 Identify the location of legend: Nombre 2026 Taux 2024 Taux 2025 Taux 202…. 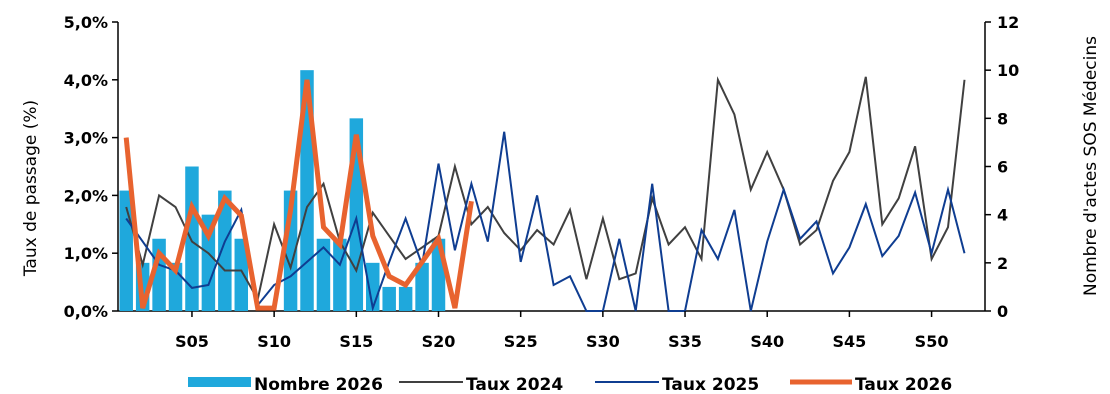
(570, 384).